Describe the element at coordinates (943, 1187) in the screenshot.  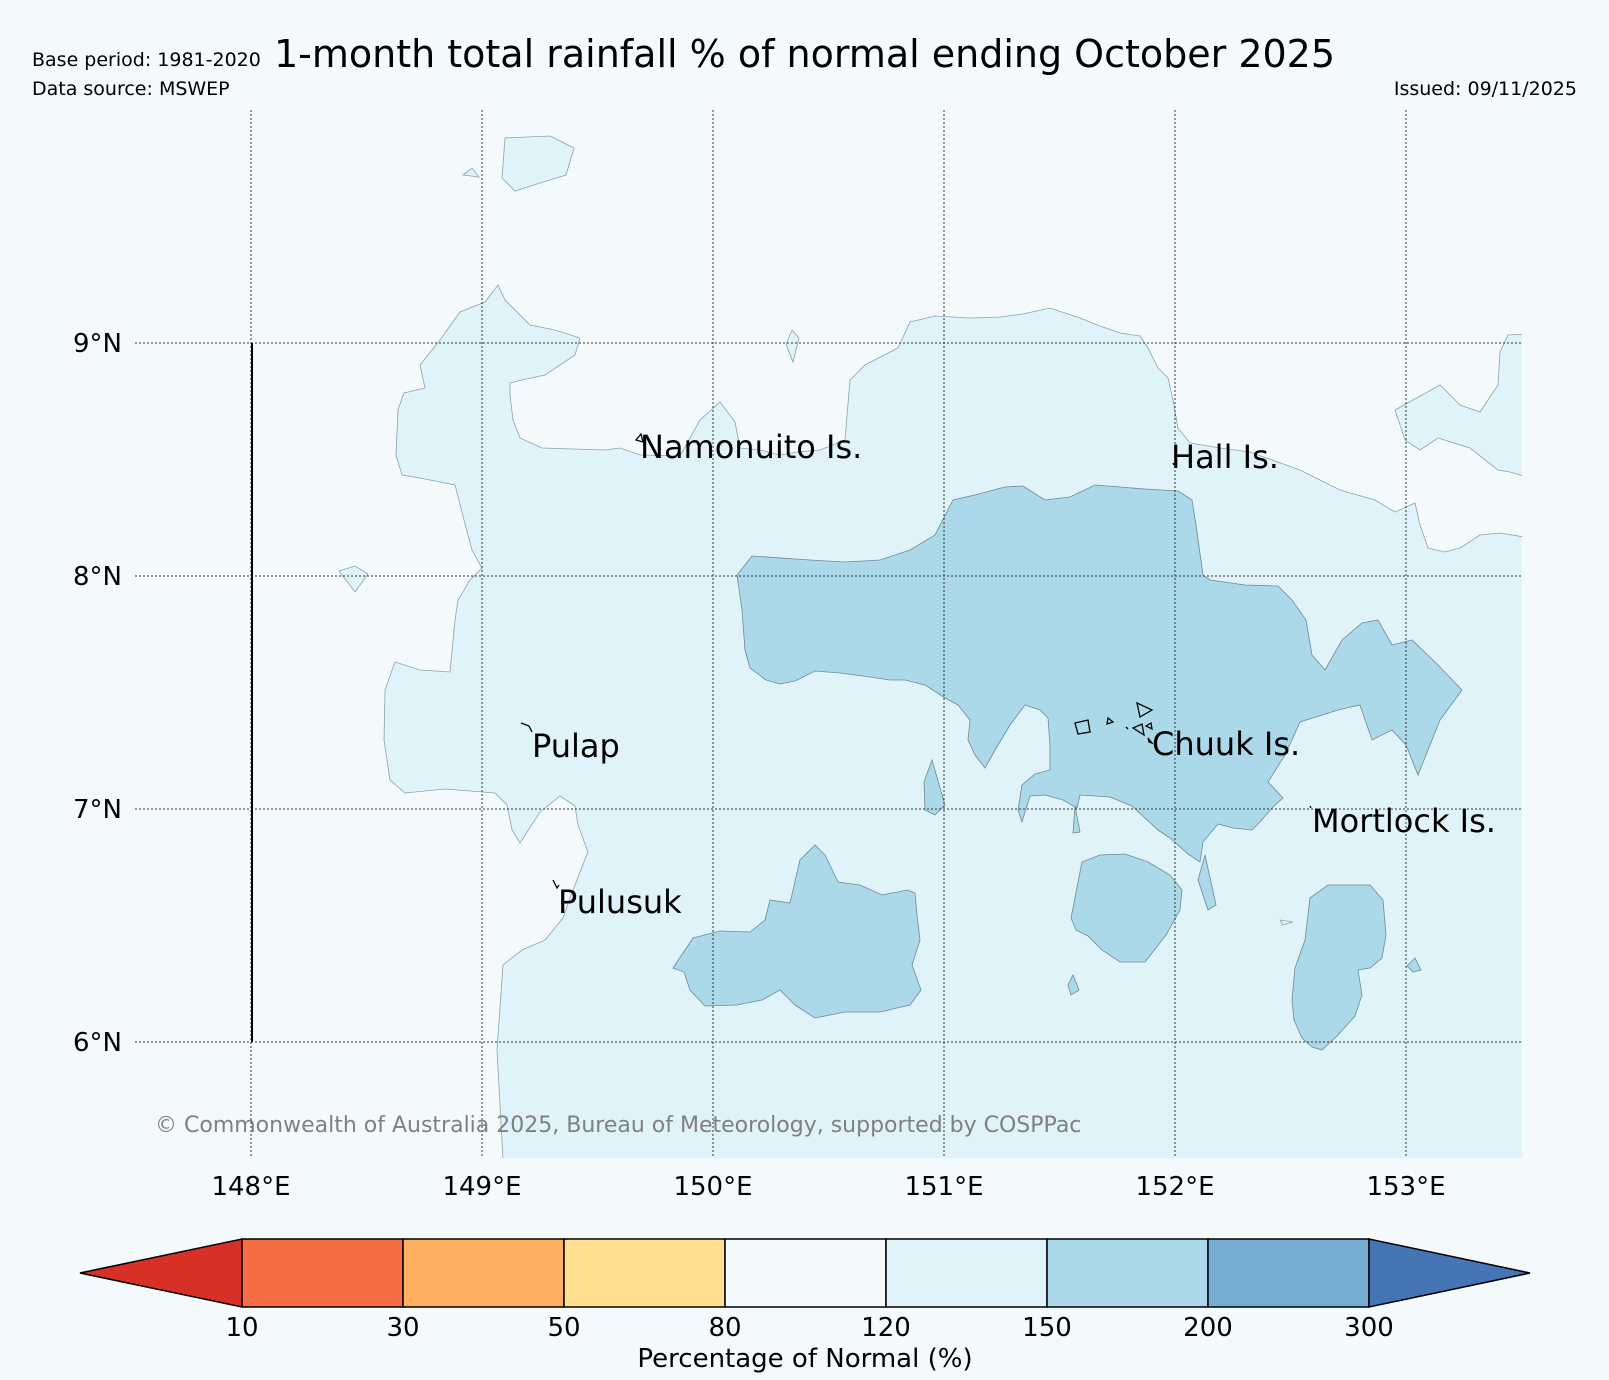
I see `lon-label: 151°E` at that location.